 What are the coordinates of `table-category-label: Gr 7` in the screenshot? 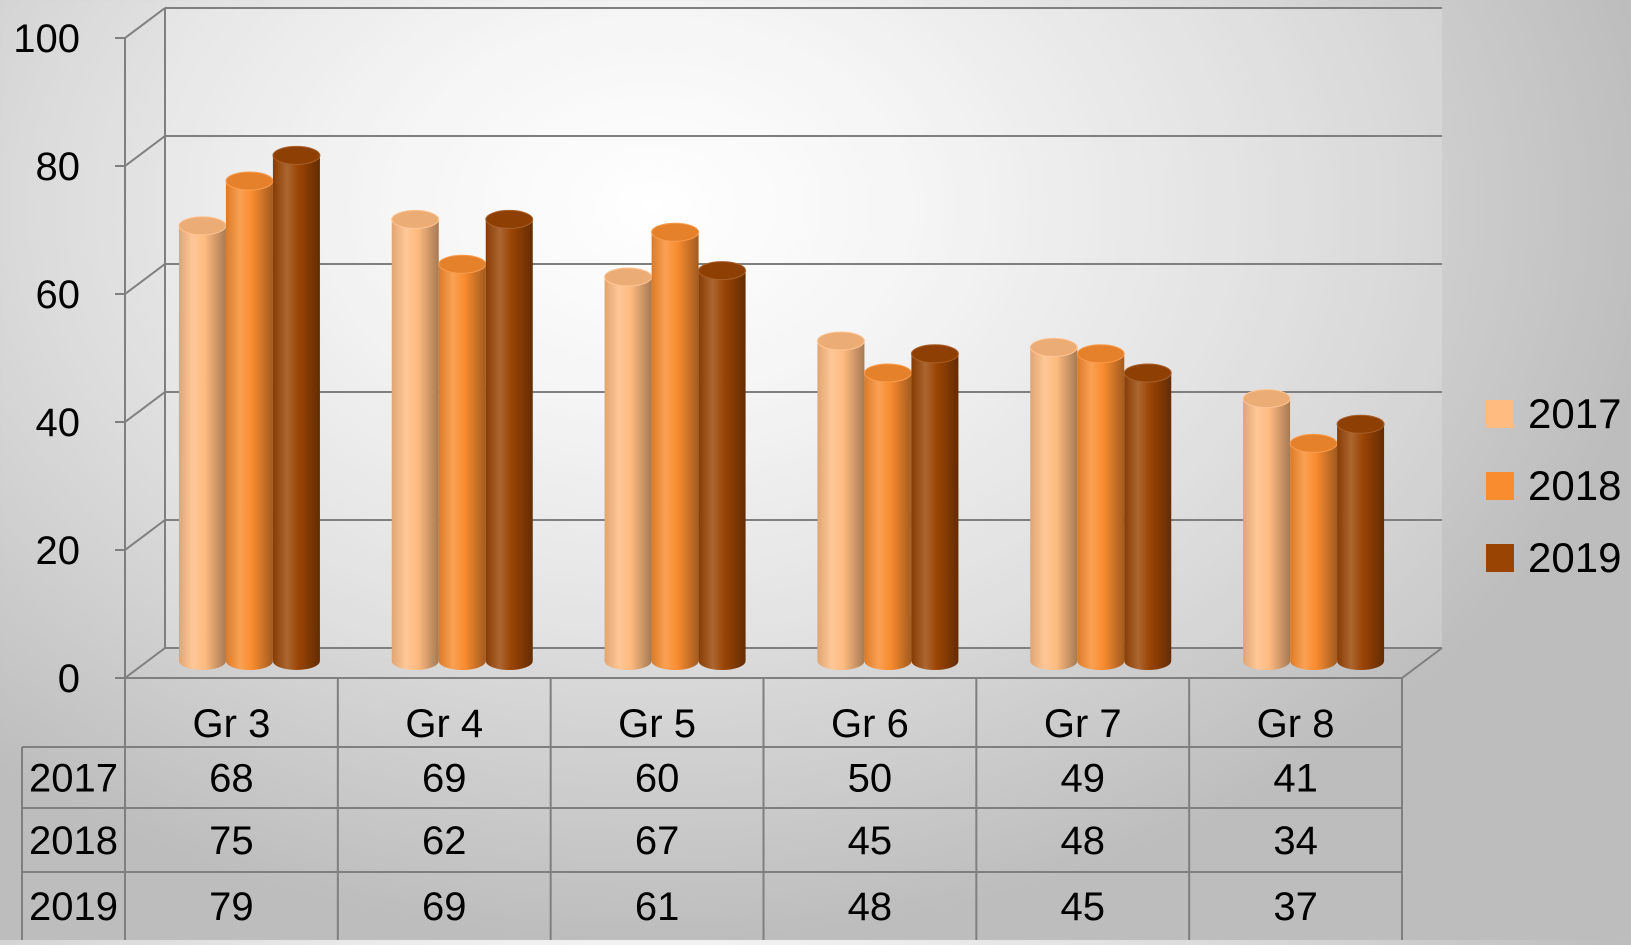 It's located at (1083, 724).